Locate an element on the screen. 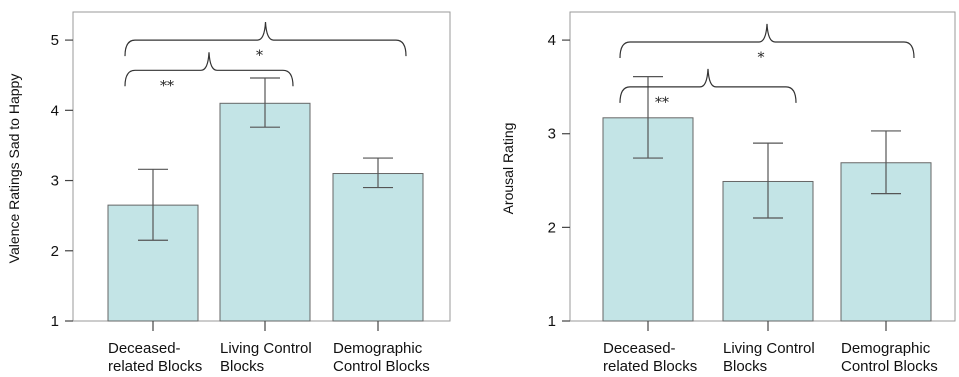  y-axis-title: Valence Ratings Sad to Happy is located at coordinates (14, 169).